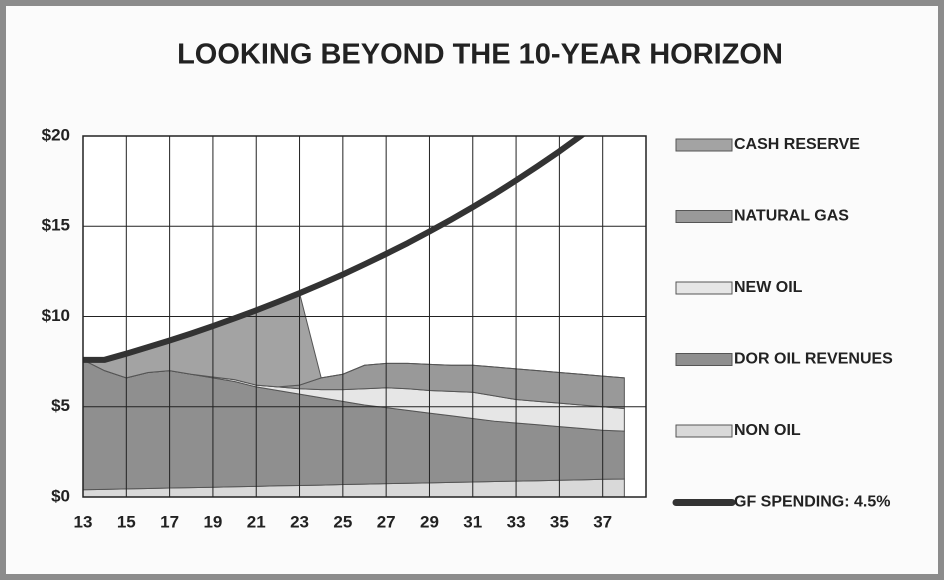  What do you see at coordinates (386, 521) in the screenshot?
I see `x-tick-label: 27` at bounding box center [386, 521].